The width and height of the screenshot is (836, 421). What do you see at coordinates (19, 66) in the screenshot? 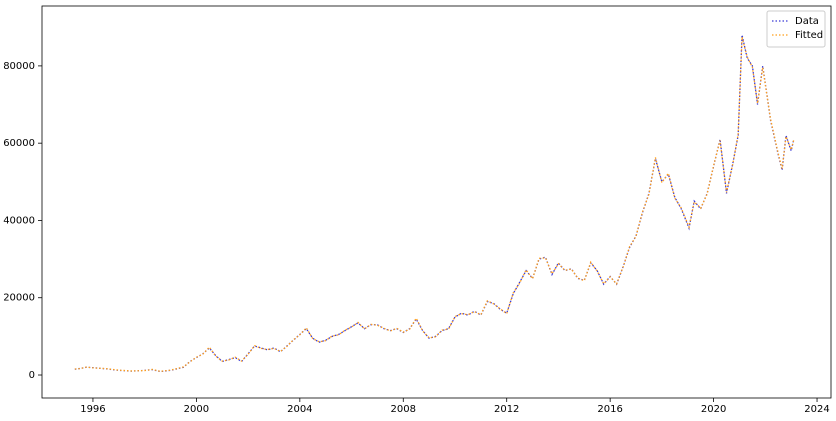
I see `y-tick-label: 80000` at bounding box center [19, 66].